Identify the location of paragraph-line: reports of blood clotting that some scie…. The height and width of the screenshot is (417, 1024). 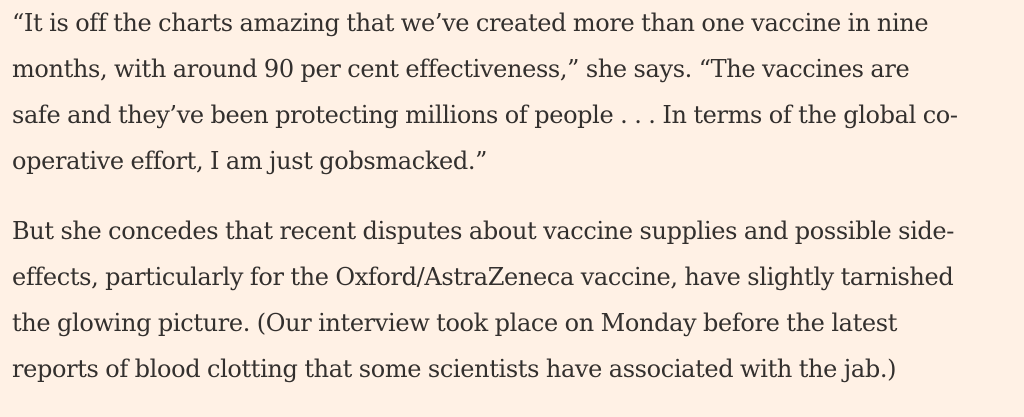
(454, 369).